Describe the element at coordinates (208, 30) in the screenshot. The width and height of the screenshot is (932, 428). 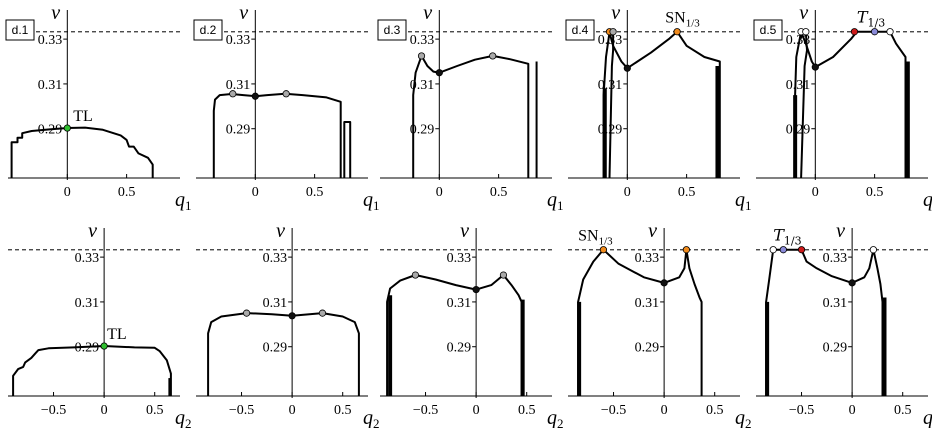
I see `panel-label: d.2` at that location.